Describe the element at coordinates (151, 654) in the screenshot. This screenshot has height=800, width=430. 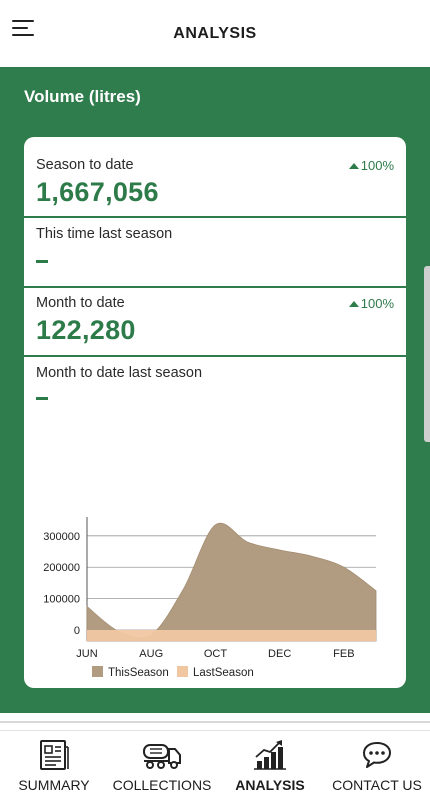
I see `x-tick-label: AUG` at that location.